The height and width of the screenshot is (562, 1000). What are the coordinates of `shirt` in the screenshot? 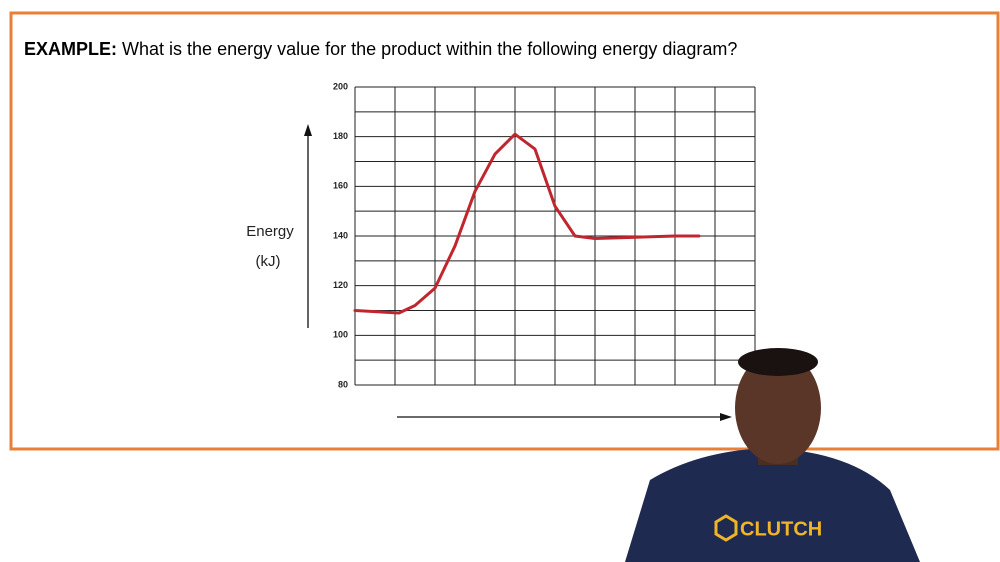 It's located at (772, 505).